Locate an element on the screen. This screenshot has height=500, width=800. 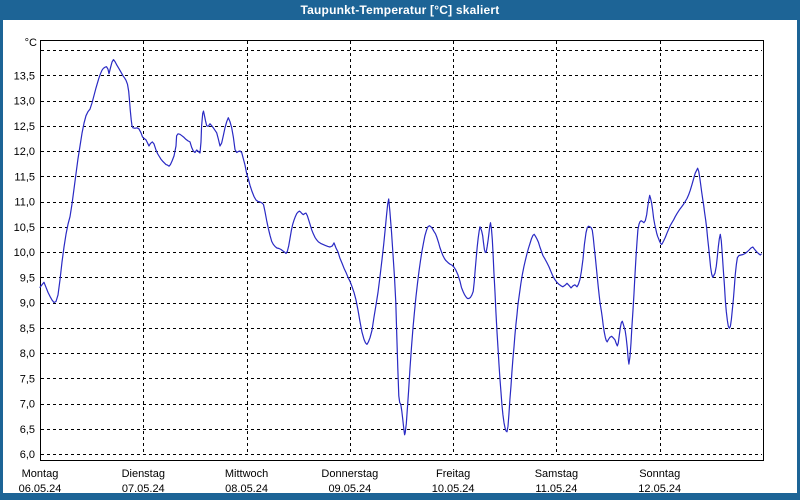
y-tick-label: 7,5 is located at coordinates (27, 379).